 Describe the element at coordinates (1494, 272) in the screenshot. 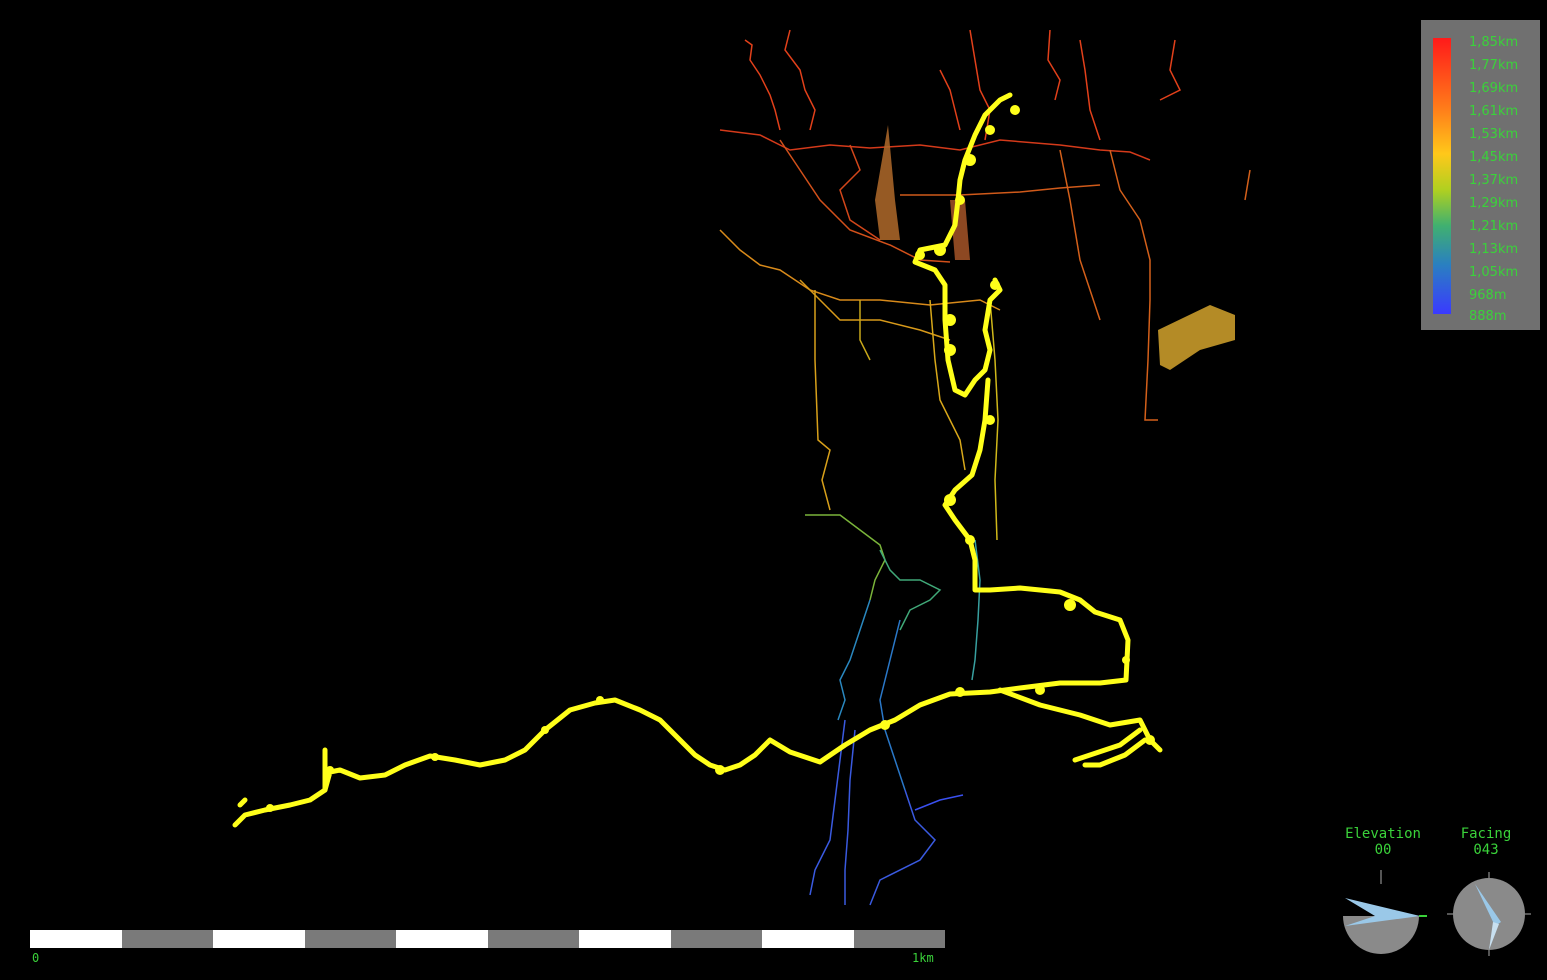

I see `legend-label: 1,05km` at that location.